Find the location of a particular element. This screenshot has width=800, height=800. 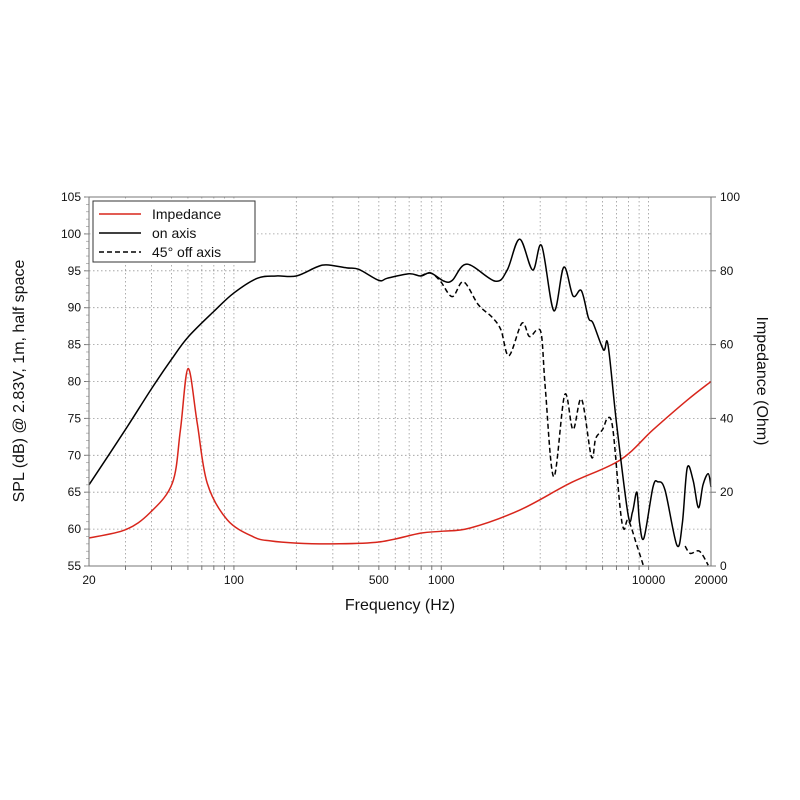

y-tick-label: 100 is located at coordinates (71, 234).